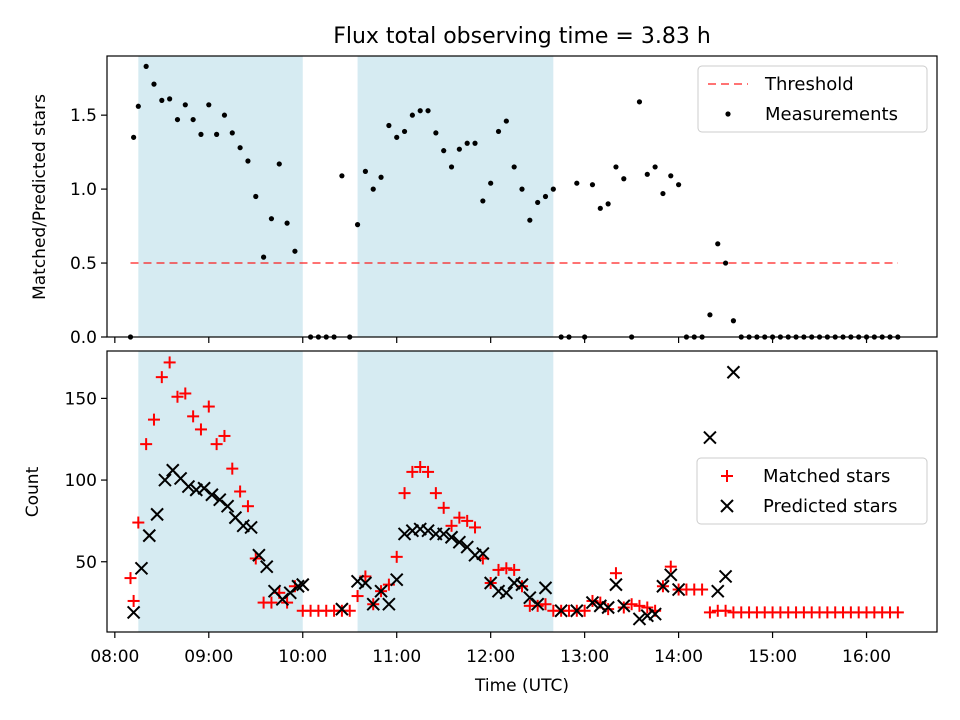  What do you see at coordinates (208, 657) in the screenshot?
I see `x-tick-label: 09:00` at bounding box center [208, 657].